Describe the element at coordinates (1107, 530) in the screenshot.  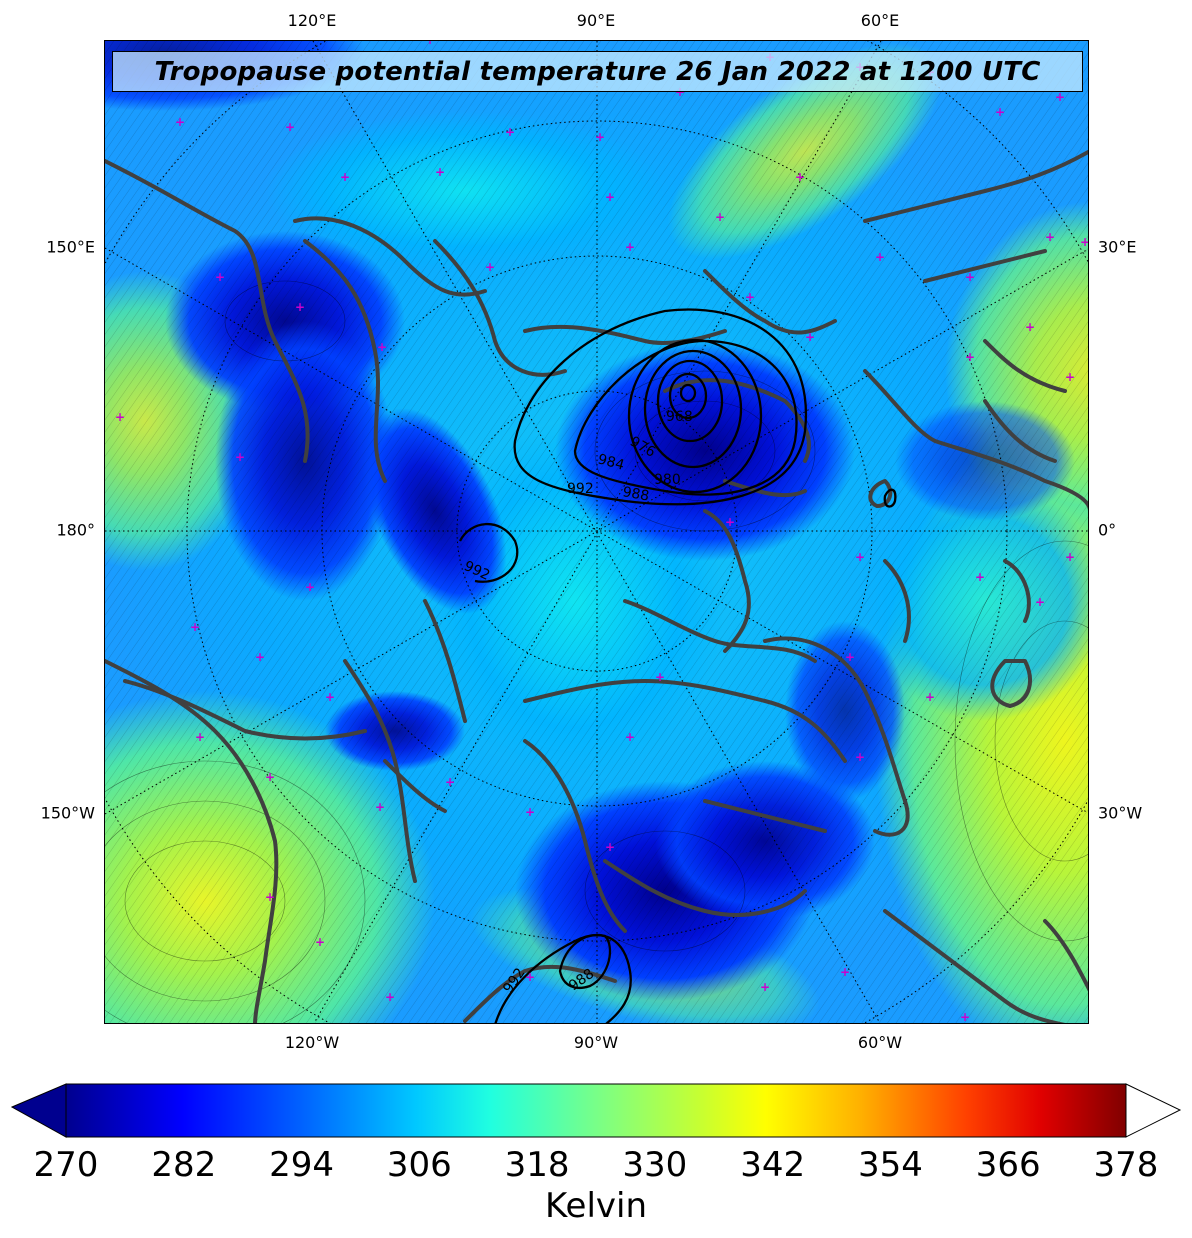
I see `right-label-0: 0°` at that location.